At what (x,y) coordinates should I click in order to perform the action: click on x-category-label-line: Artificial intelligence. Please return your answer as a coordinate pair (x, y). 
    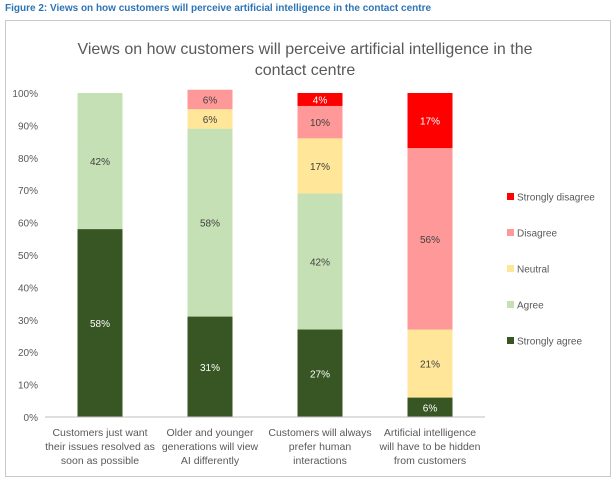
    Looking at the image, I should click on (430, 433).